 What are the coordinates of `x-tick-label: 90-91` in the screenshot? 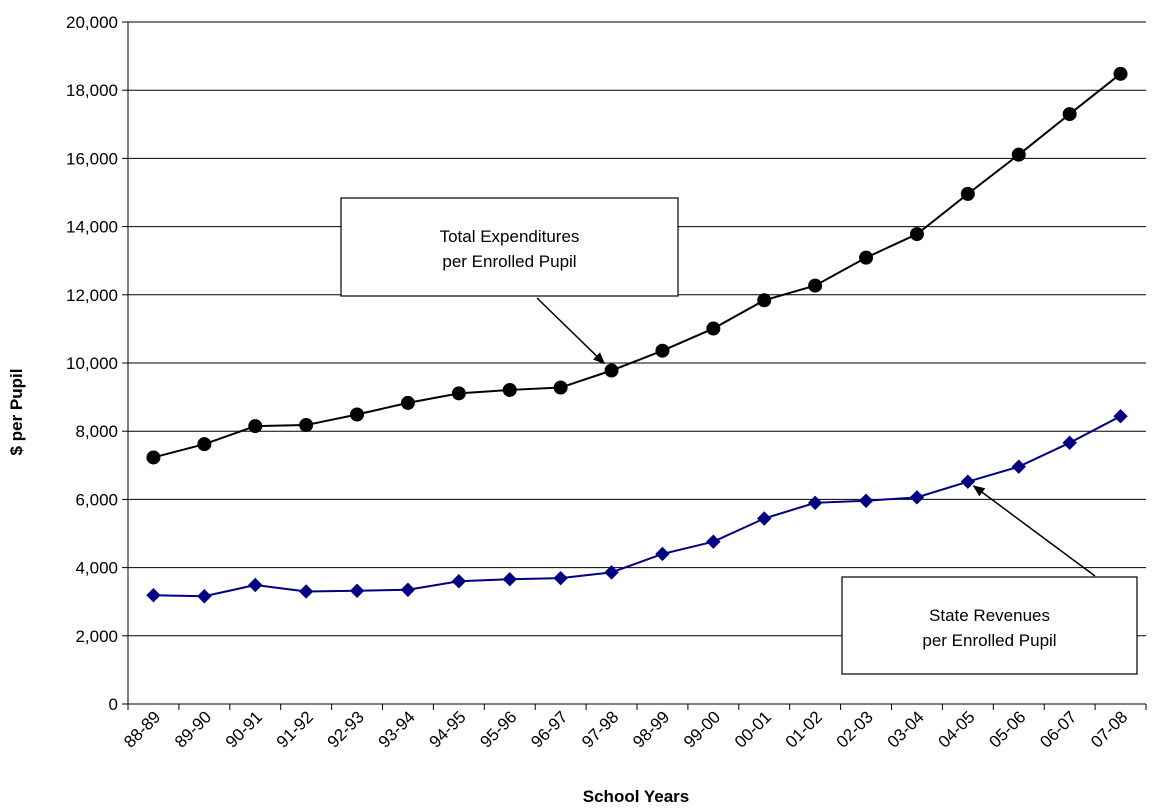 It's located at (244, 729).